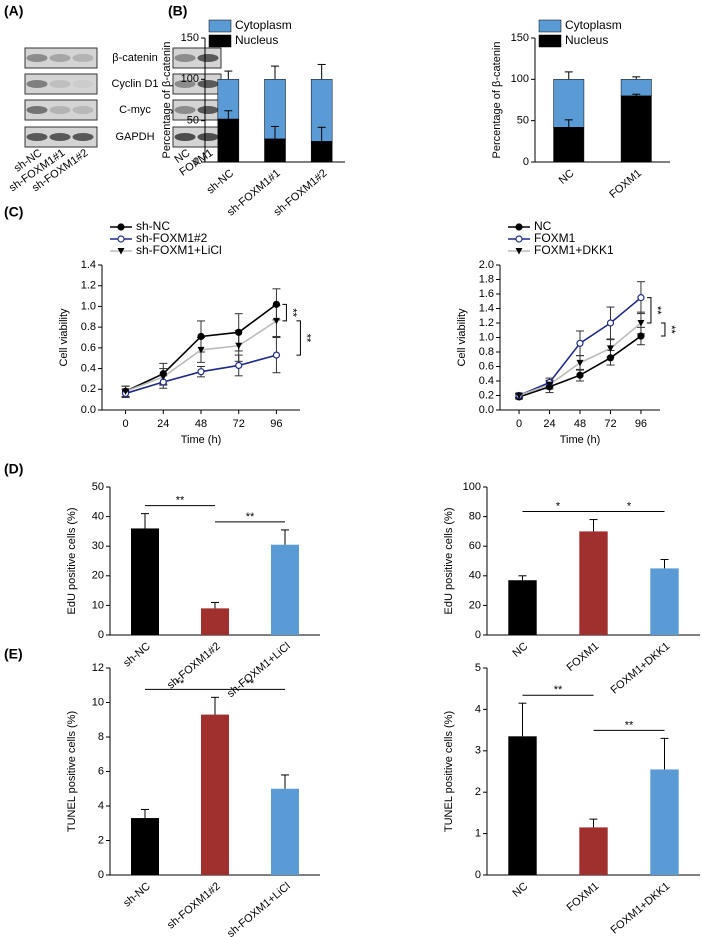 The height and width of the screenshot is (937, 720). What do you see at coordinates (475, 576) in the screenshot?
I see `y-tick-label: 40` at bounding box center [475, 576].